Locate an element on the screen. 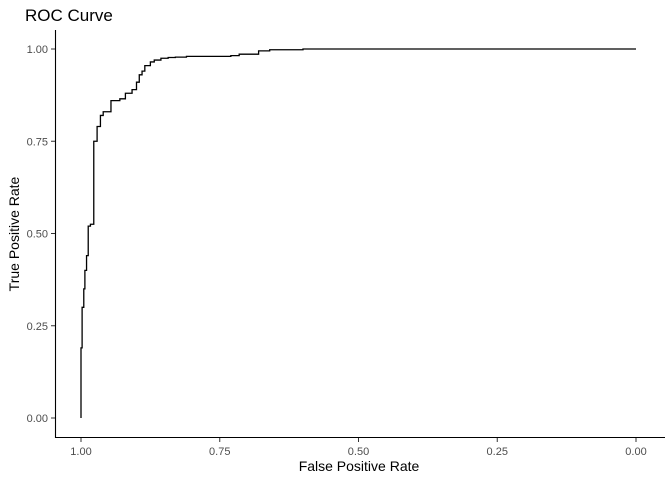  y-axis-ticks: 0.00 0.25 0.50 0.75 1.00 is located at coordinates (41, 234).